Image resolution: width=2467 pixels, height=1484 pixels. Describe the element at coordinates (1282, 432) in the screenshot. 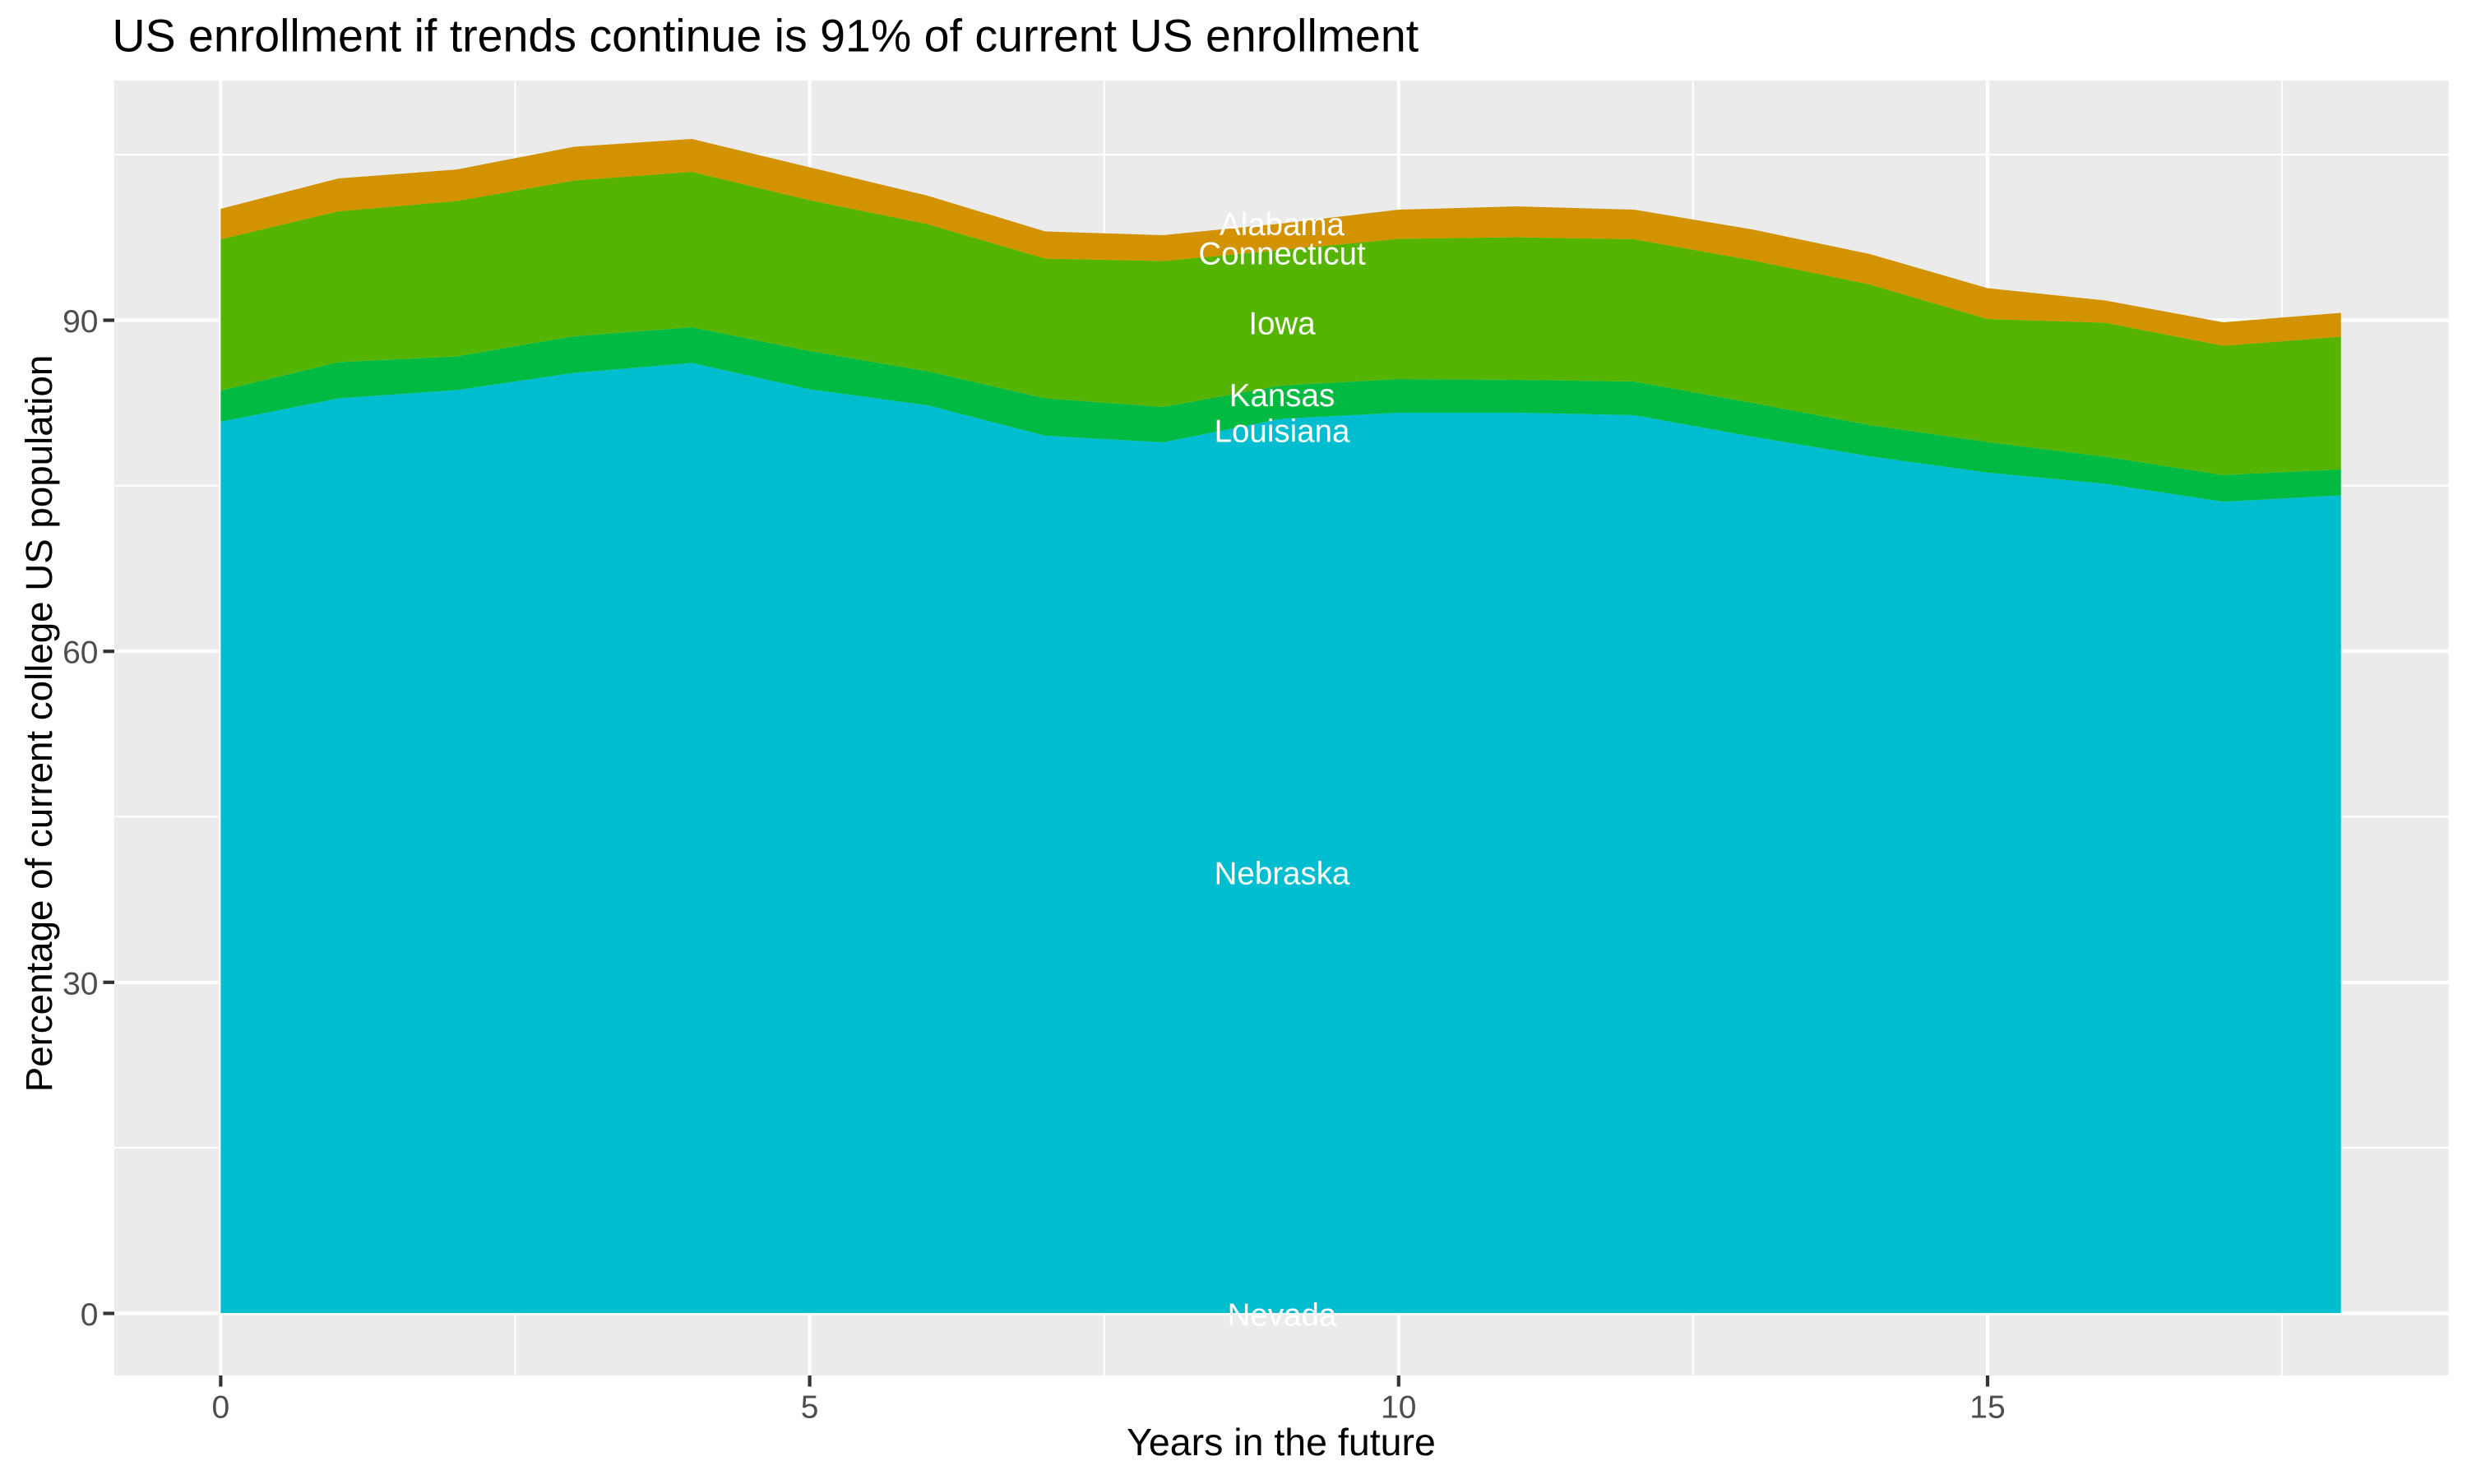

I see `svg-text: Louisiana` at that location.